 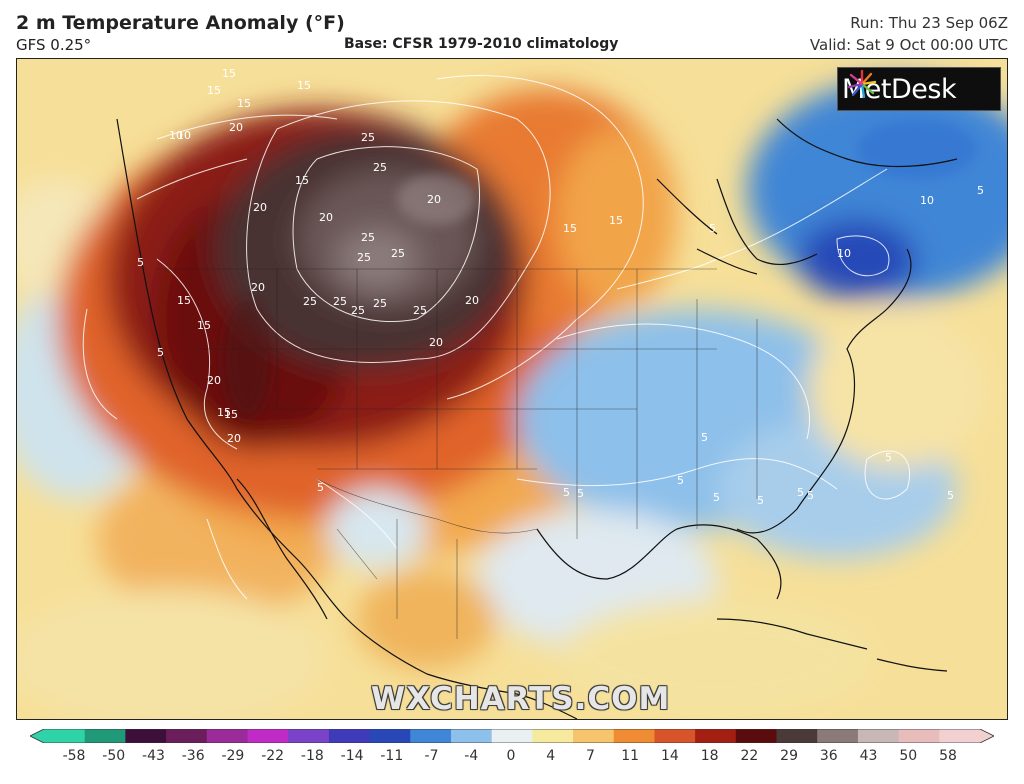 I want to click on wxcharts-watermark: WXCHARTS.COM, so click(x=521, y=699).